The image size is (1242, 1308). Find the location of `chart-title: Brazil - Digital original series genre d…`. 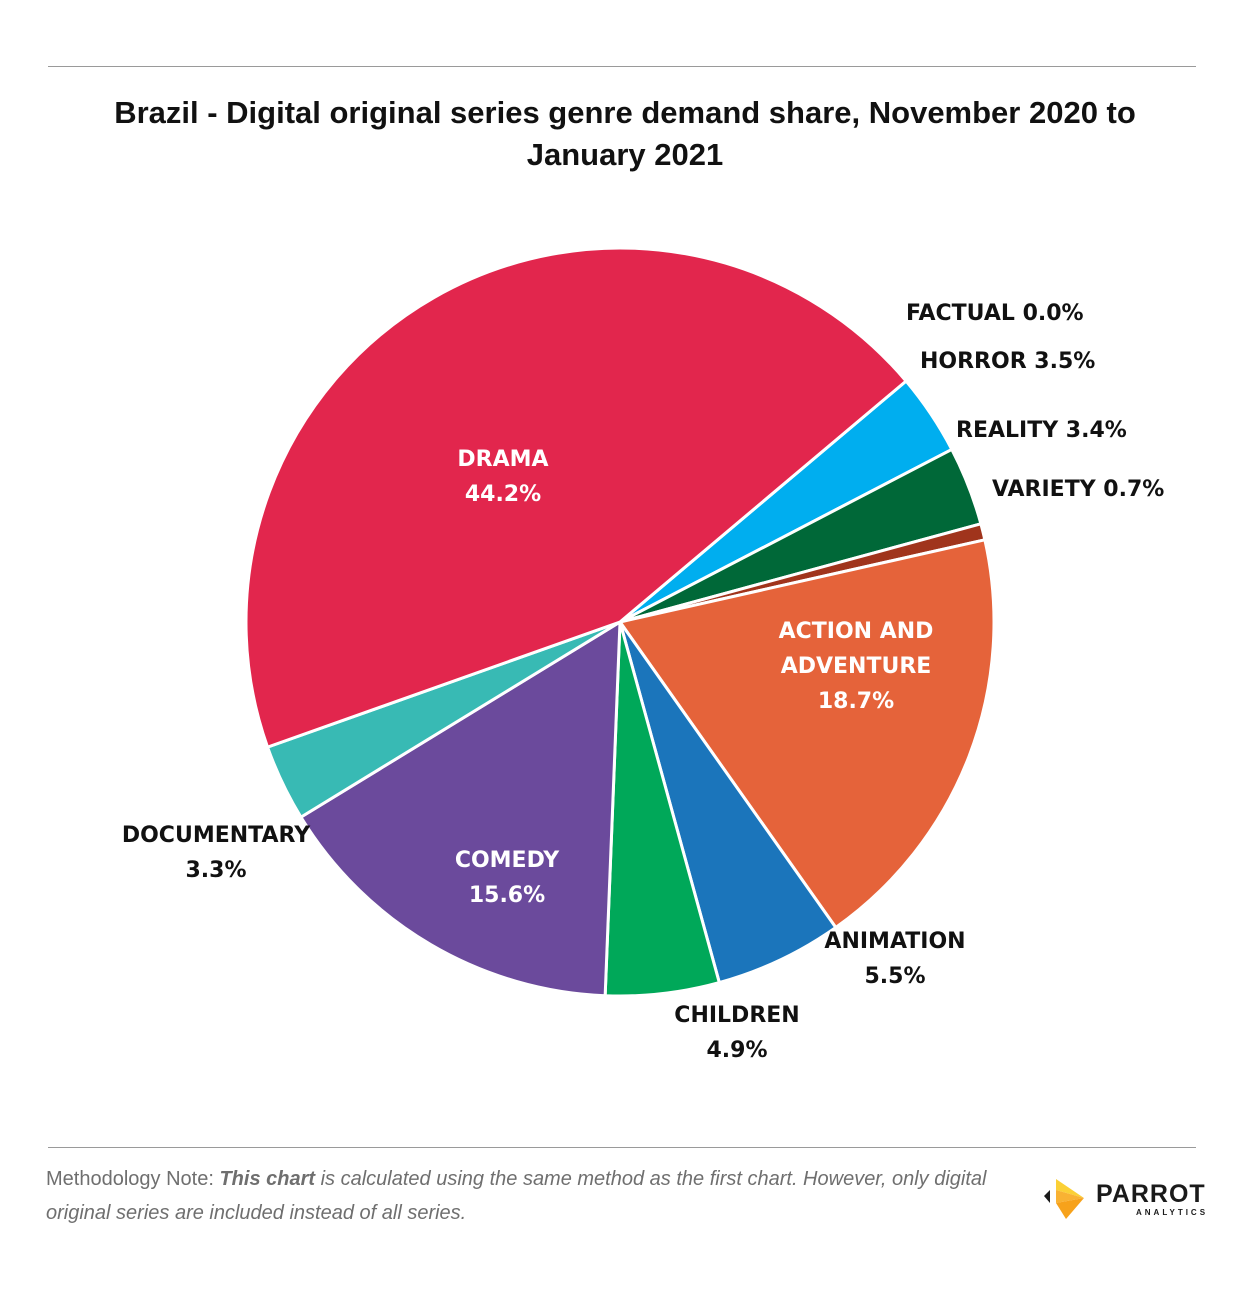

chart-title: Brazil - Digital original series genre d… is located at coordinates (625, 133).